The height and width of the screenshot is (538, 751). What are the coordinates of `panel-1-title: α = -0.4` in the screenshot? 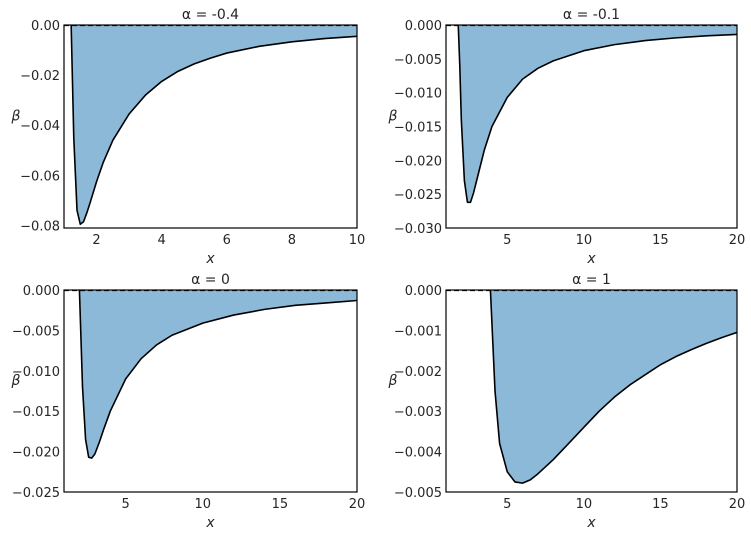 It's located at (210, 15).